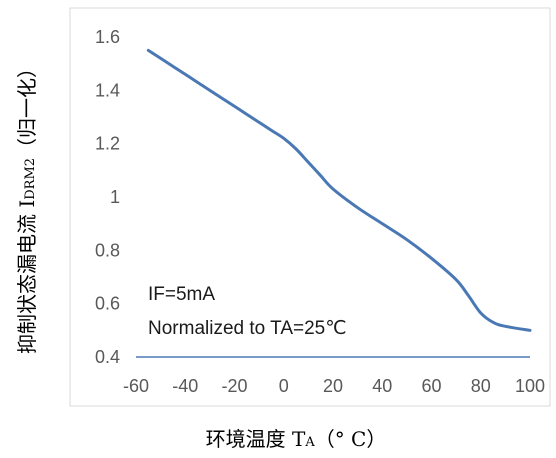 The height and width of the screenshot is (458, 556). I want to click on y-tick-label: 1, so click(115, 197).